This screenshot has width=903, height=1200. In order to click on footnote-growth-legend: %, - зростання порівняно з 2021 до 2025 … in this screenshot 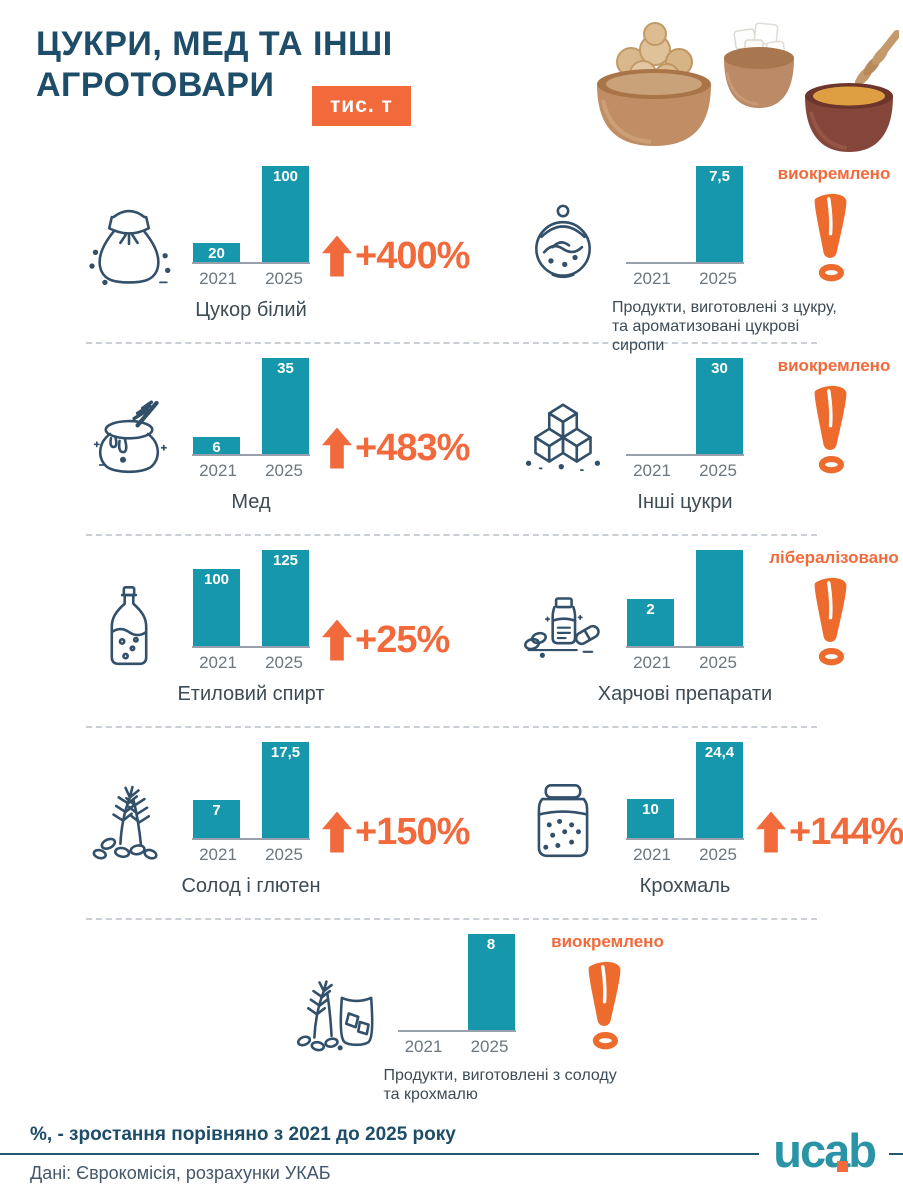, I will do `click(243, 1134)`.